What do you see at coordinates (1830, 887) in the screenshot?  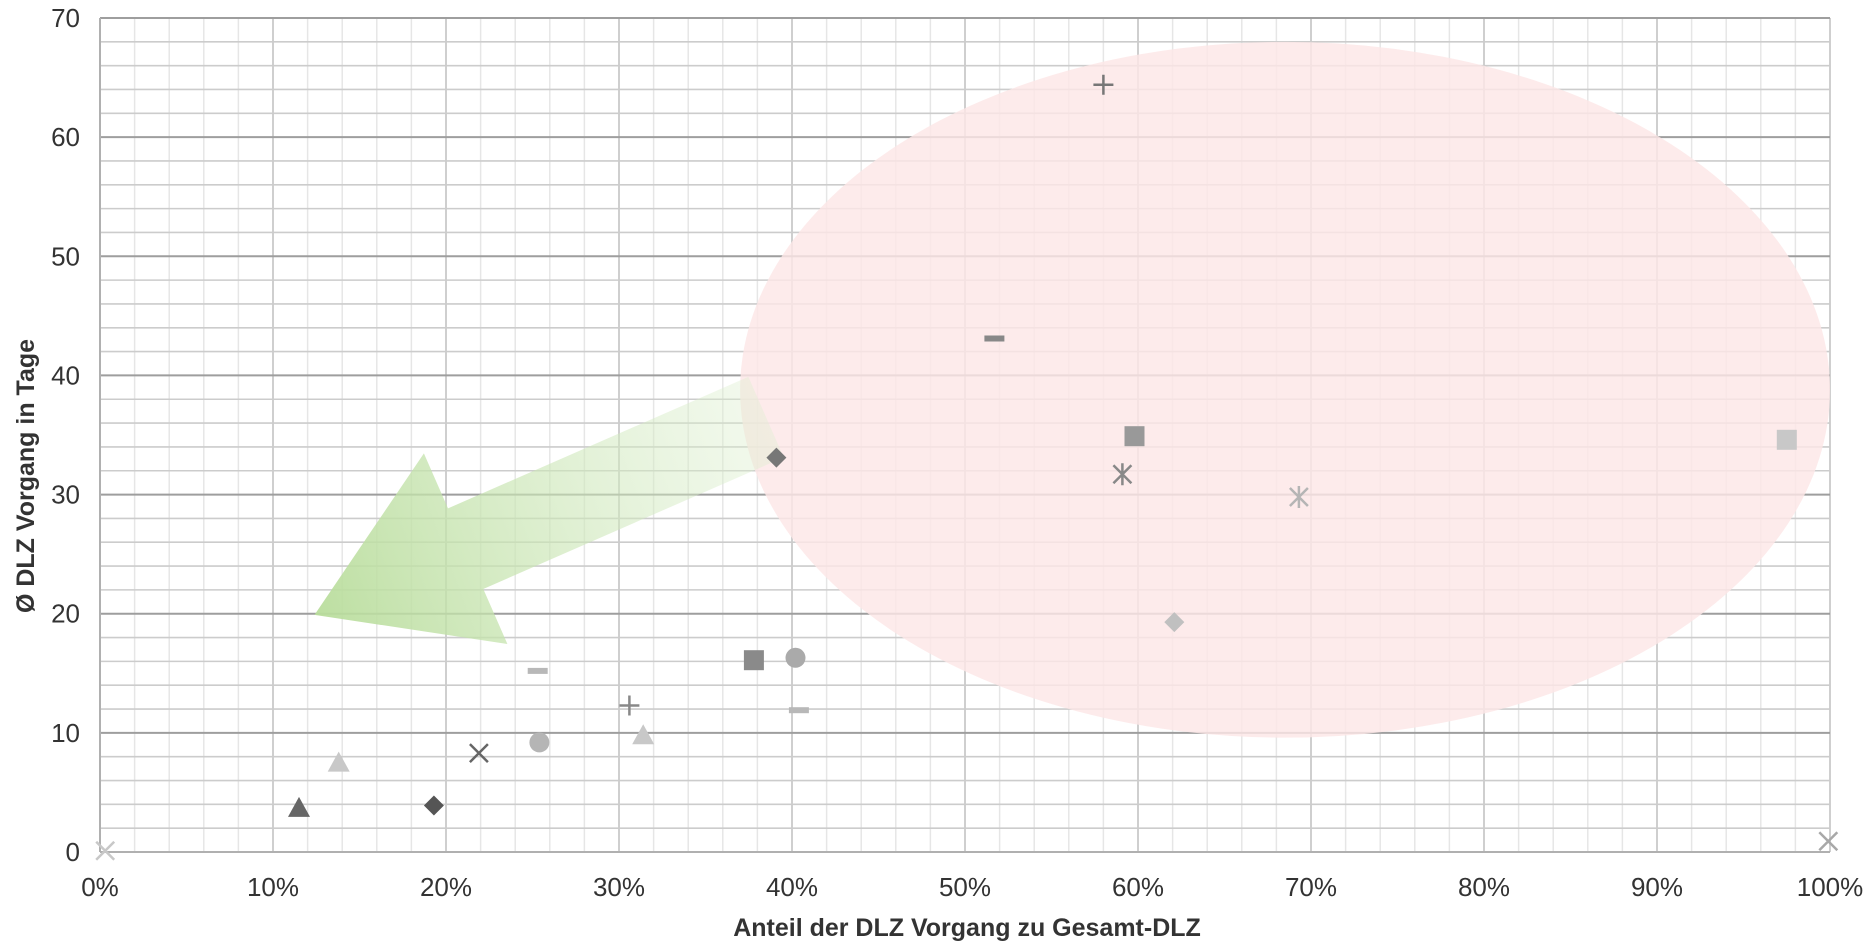 I see `x-tick-label: 100%` at bounding box center [1830, 887].